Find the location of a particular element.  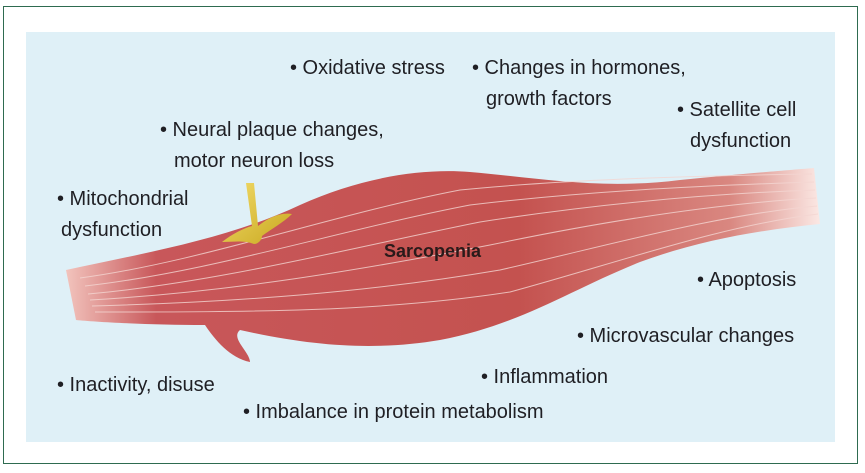

factor-oxidative-stress: • Oxidative stress is located at coordinates (367, 68).